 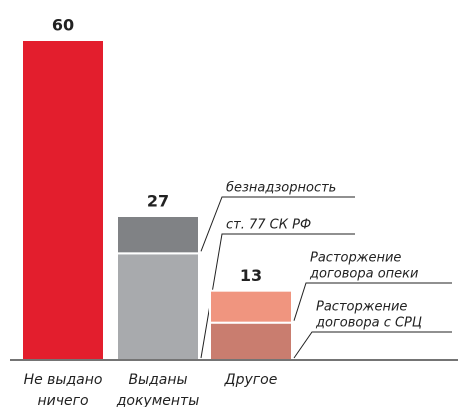 What do you see at coordinates (251, 380) in the screenshot?
I see `x-tick-label: Другое` at bounding box center [251, 380].